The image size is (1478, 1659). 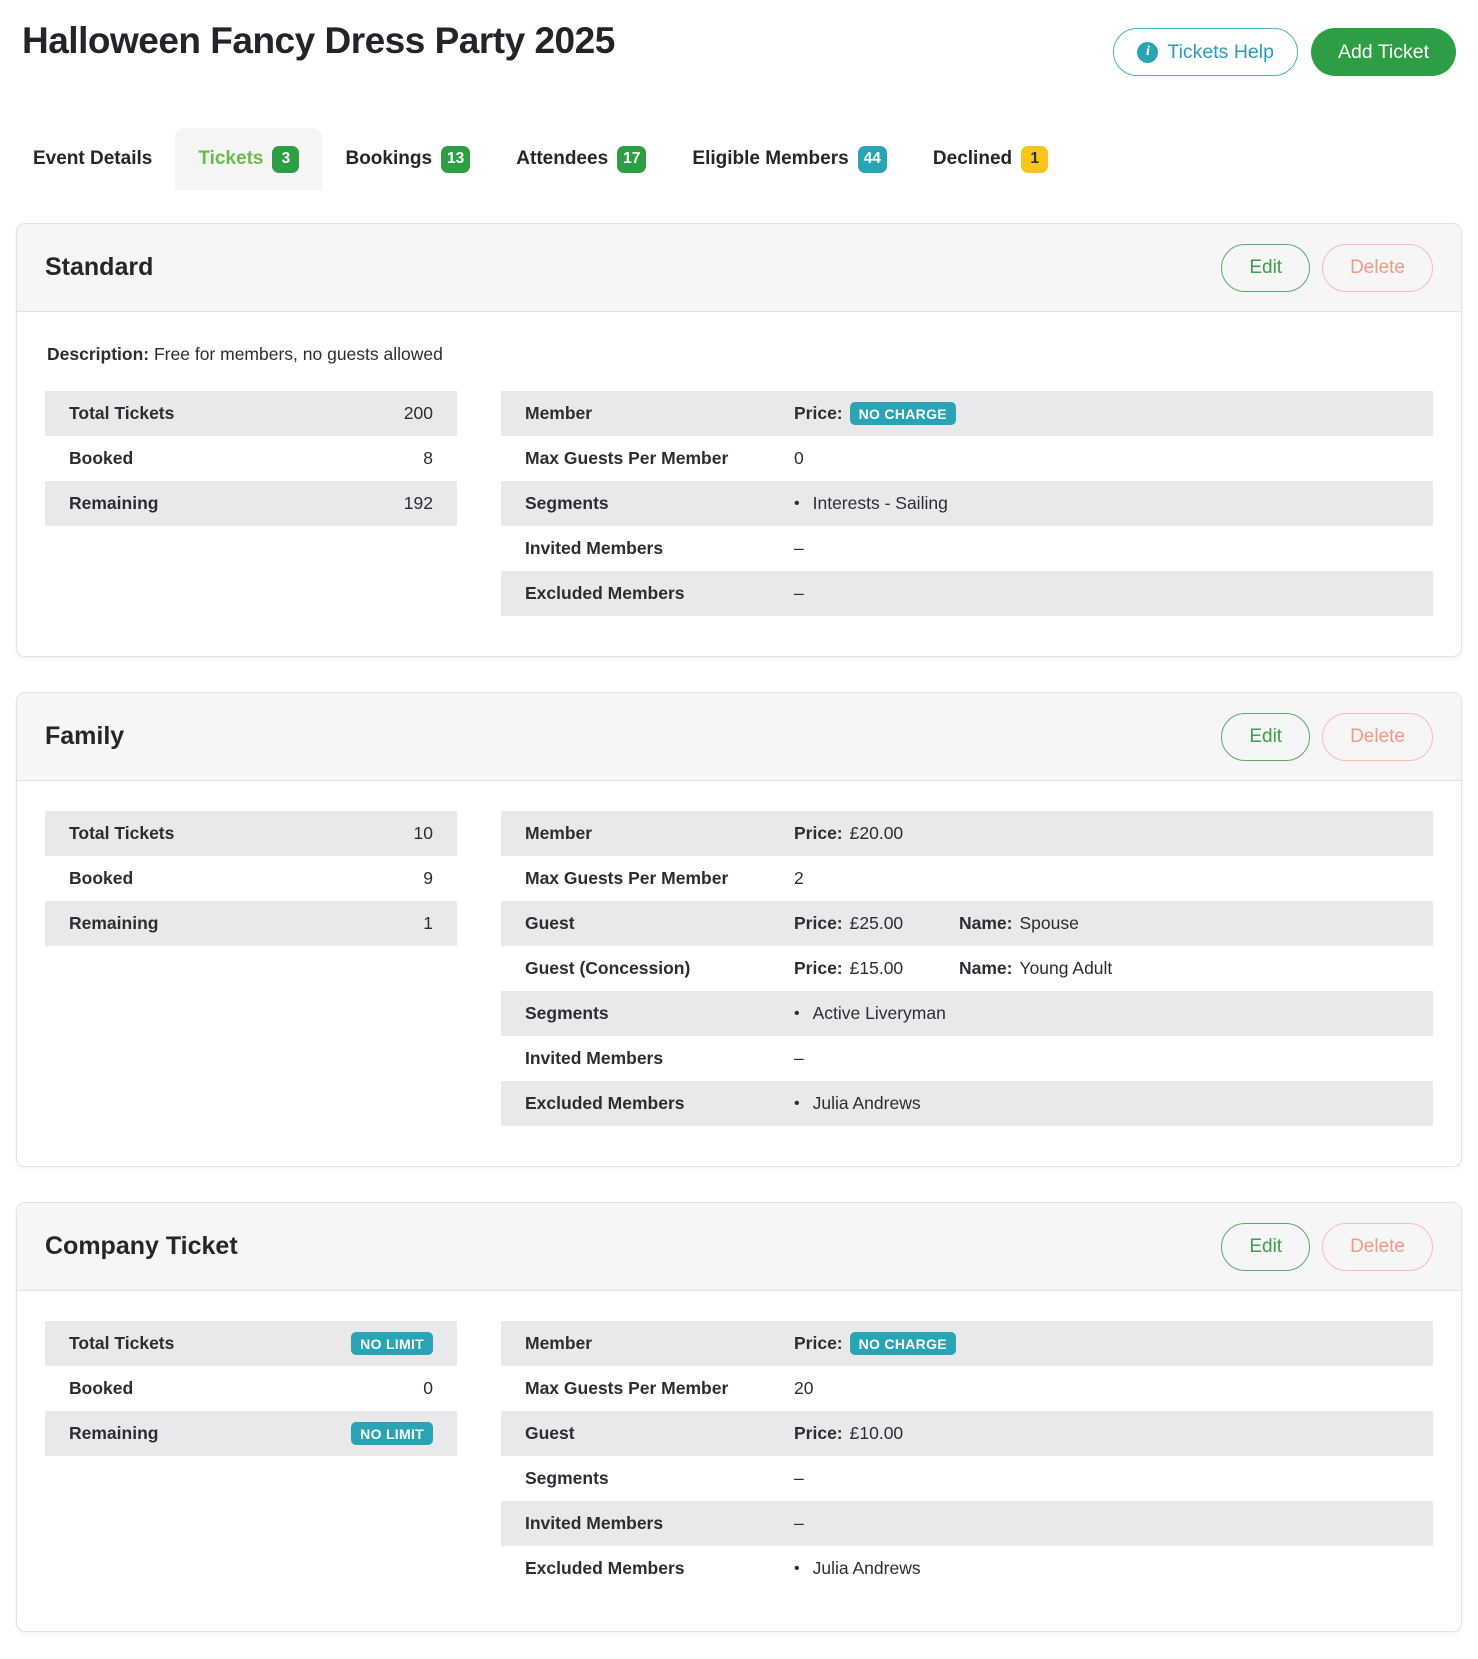 What do you see at coordinates (1220, 51) in the screenshot?
I see `tickets-help-label: Tickets Help` at bounding box center [1220, 51].